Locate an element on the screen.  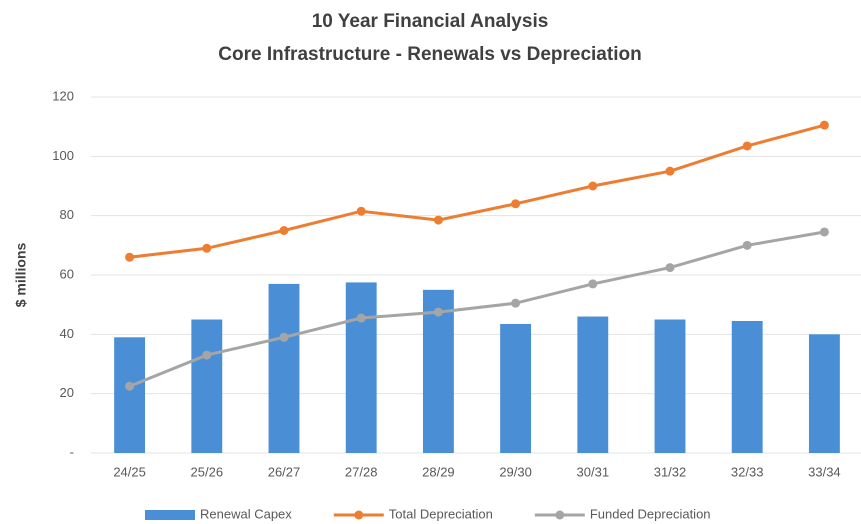
x-tick-label: 27/28 is located at coordinates (361, 471).